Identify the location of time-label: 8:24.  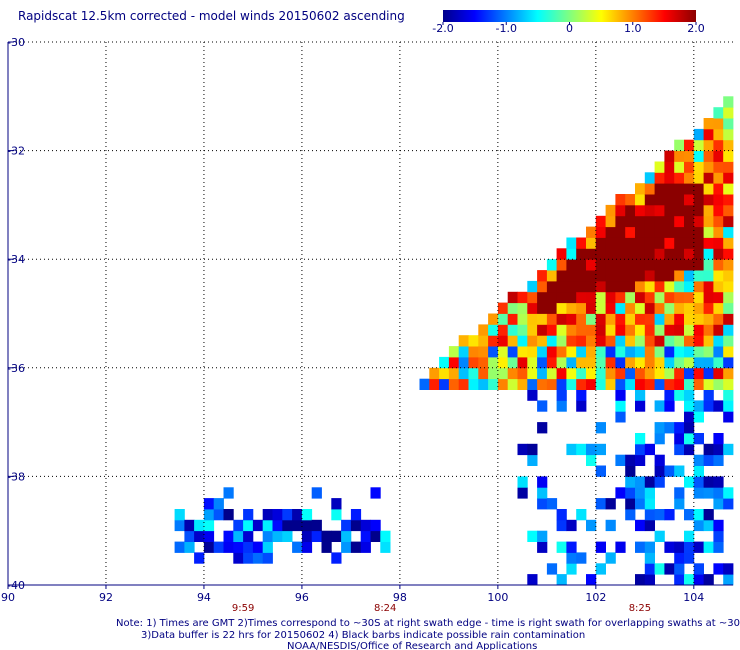
(385, 608).